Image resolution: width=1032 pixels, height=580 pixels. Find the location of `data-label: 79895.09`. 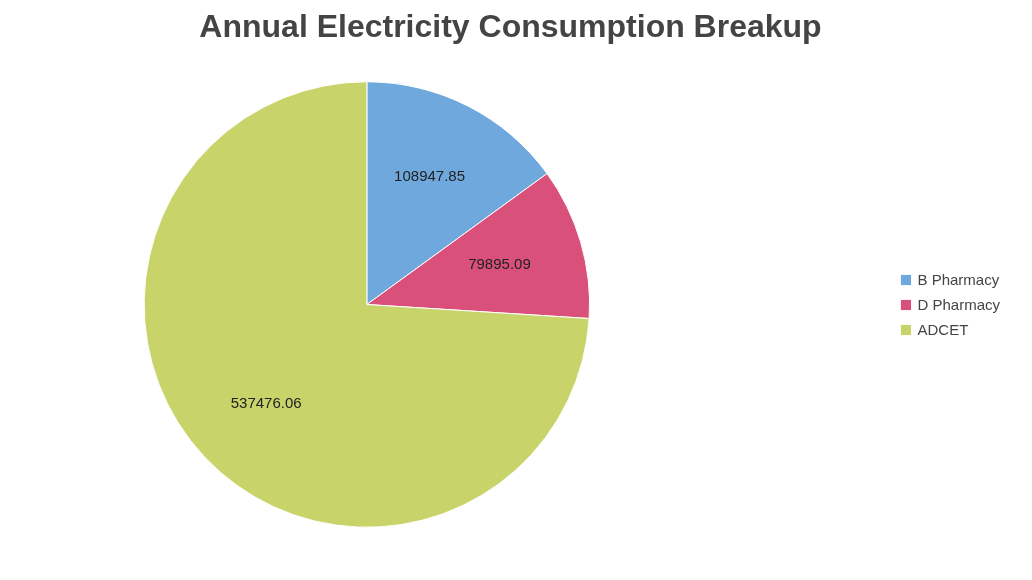

data-label: 79895.09 is located at coordinates (499, 264).